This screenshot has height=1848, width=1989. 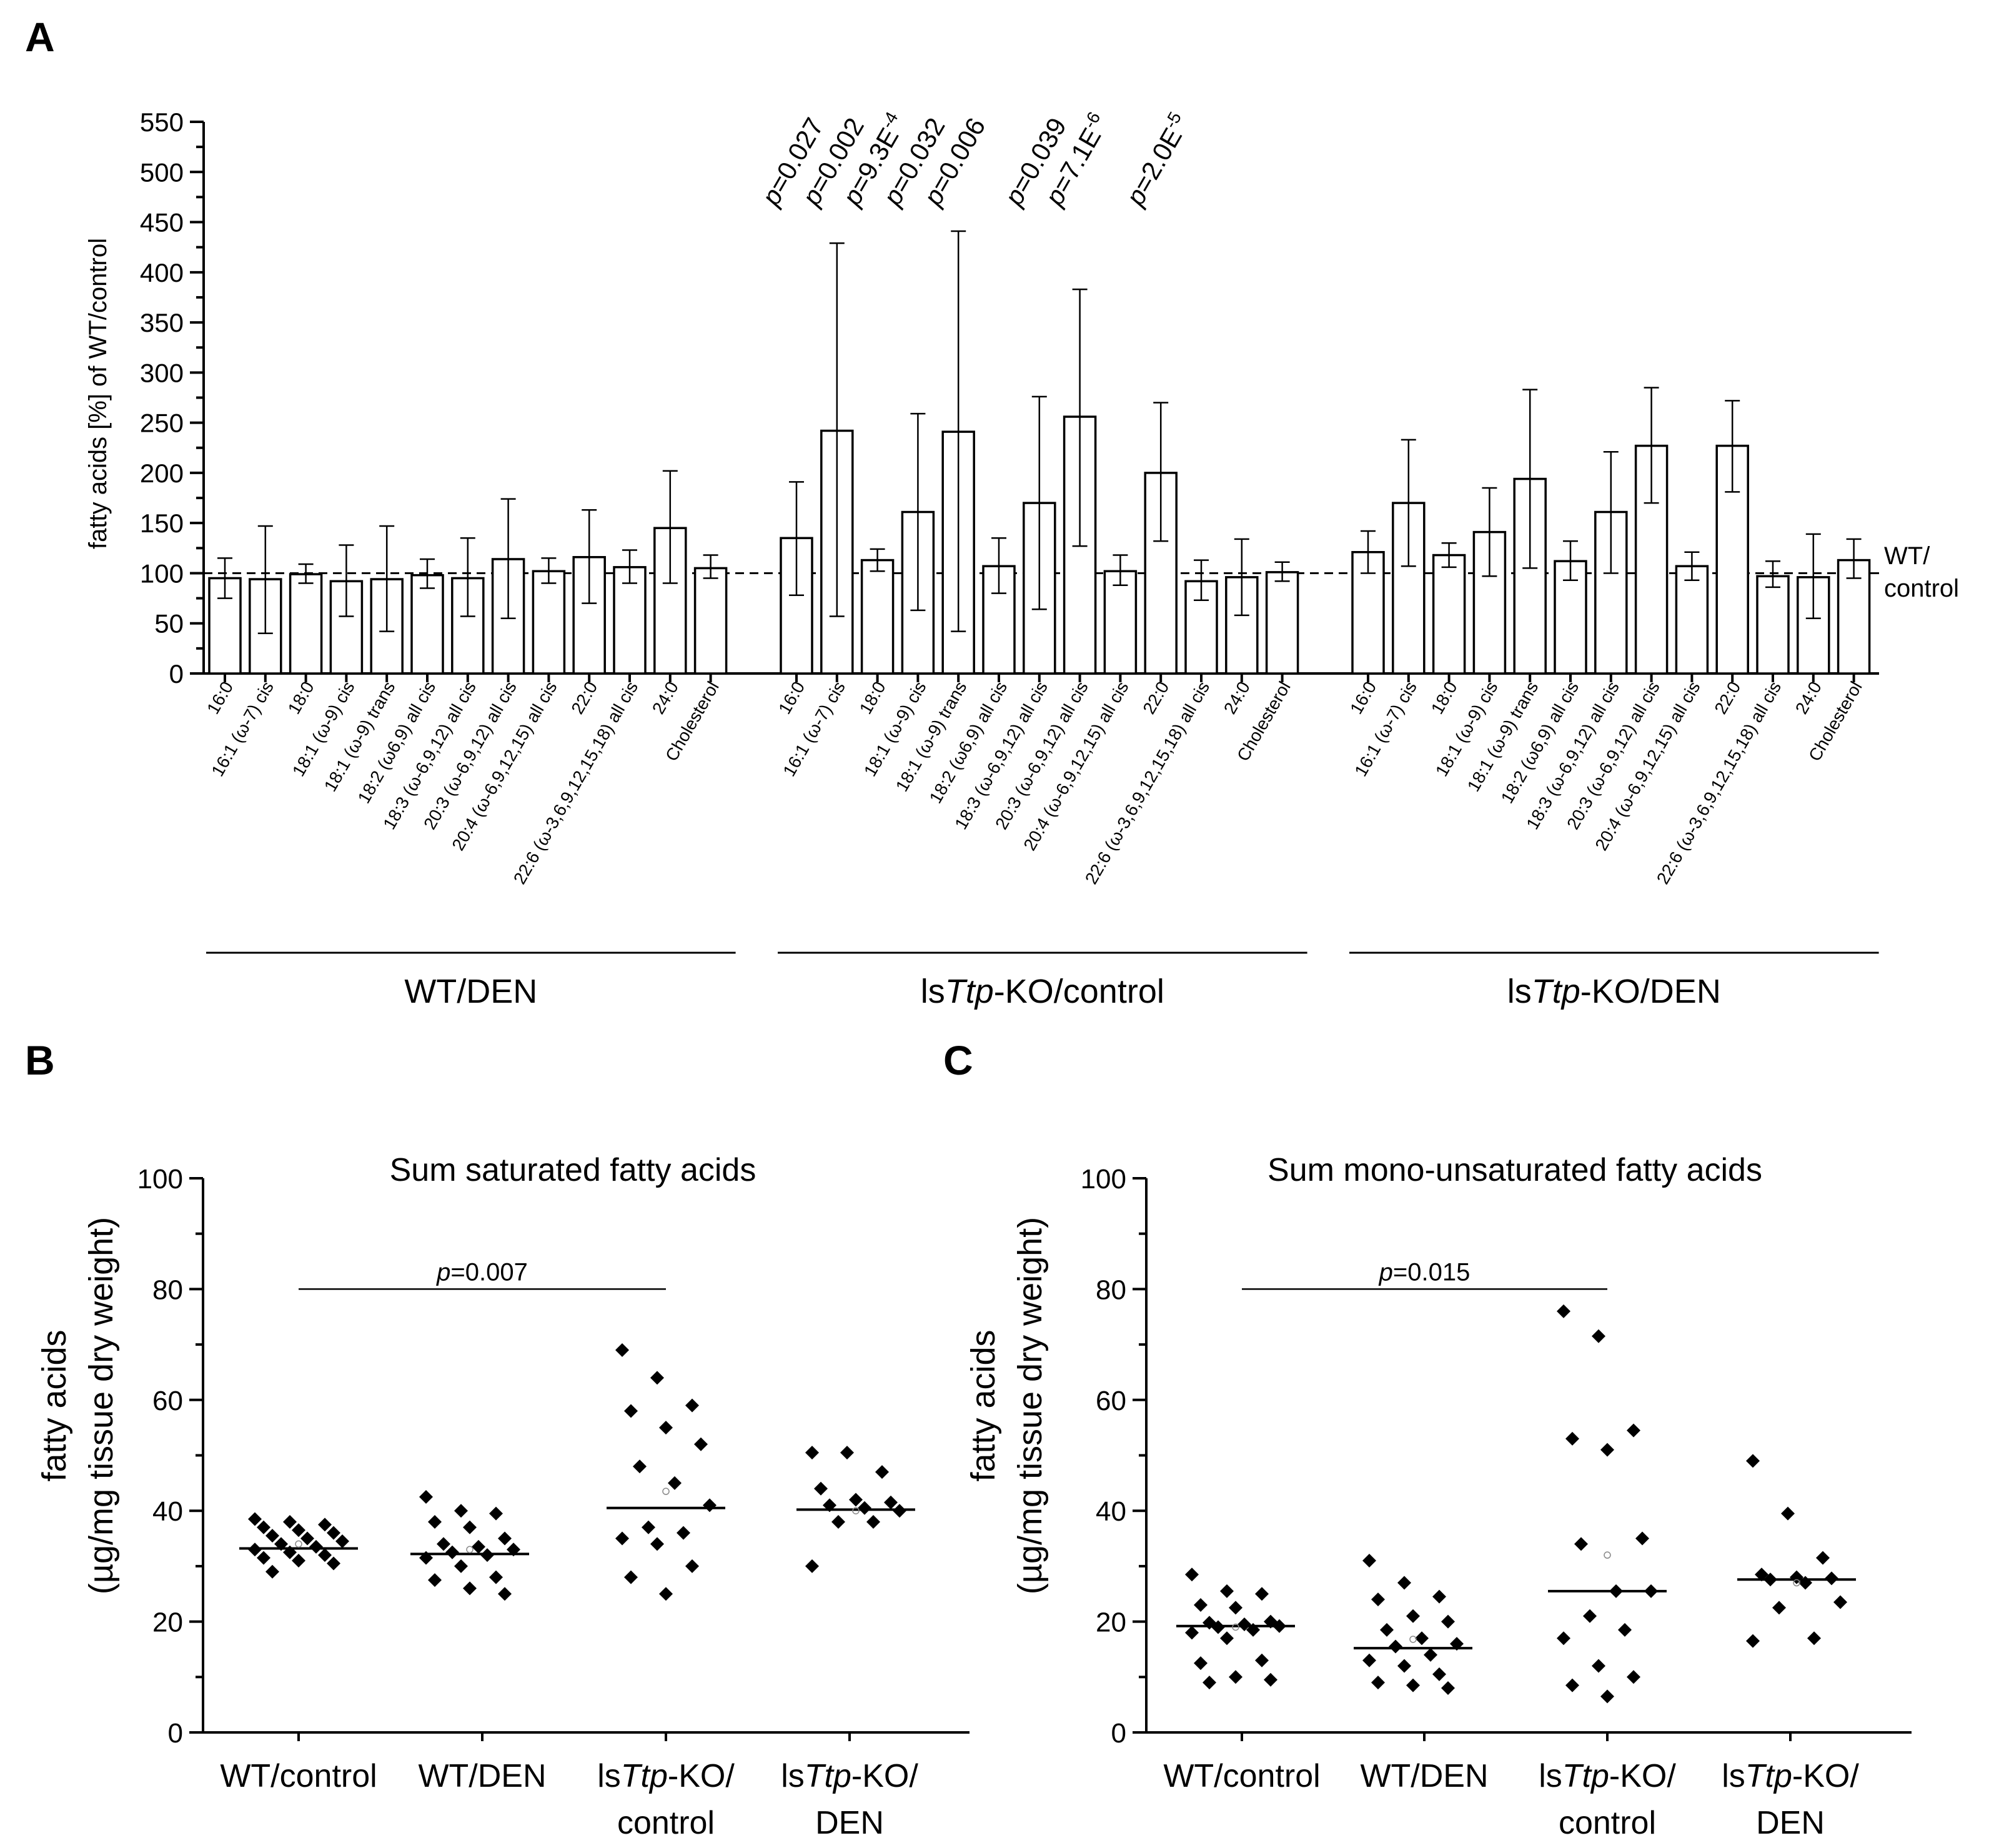 What do you see at coordinates (162, 272) in the screenshot?
I see `y-tick-label: 400` at bounding box center [162, 272].